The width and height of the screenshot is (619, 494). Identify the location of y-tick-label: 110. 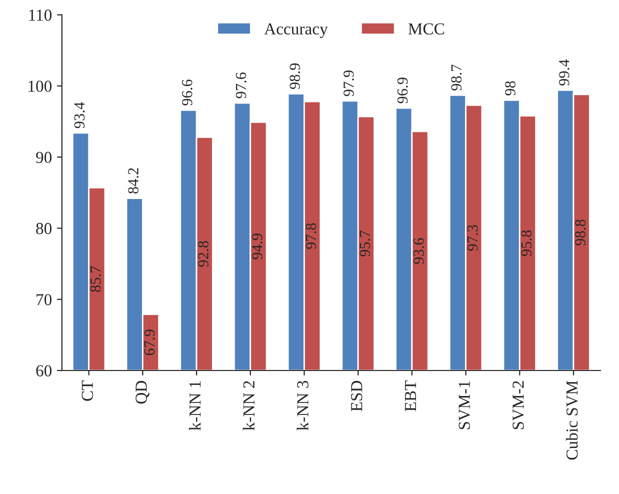
(40, 15).